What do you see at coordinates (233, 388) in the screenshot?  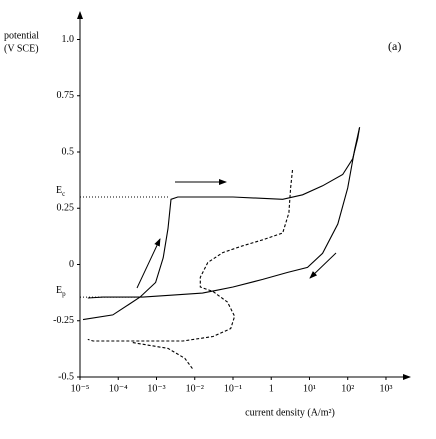 I see `x-tick-label: 10⁻¹` at bounding box center [233, 388].